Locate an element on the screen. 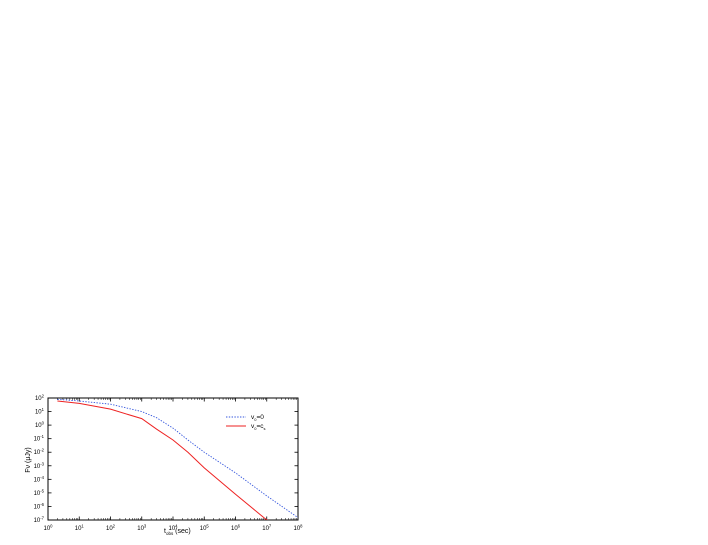  x-tick-label: 10⁰ is located at coordinates (48, 528).